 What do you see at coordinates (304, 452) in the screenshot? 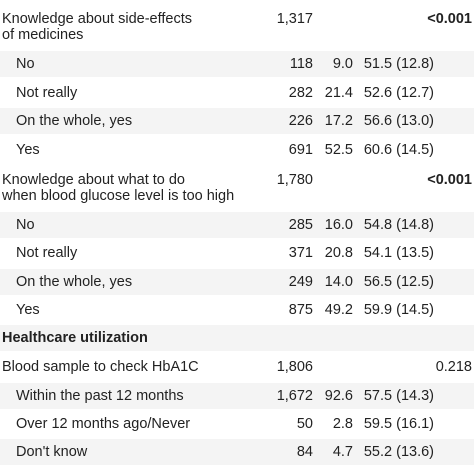
I see `n-value: 84` at bounding box center [304, 452].